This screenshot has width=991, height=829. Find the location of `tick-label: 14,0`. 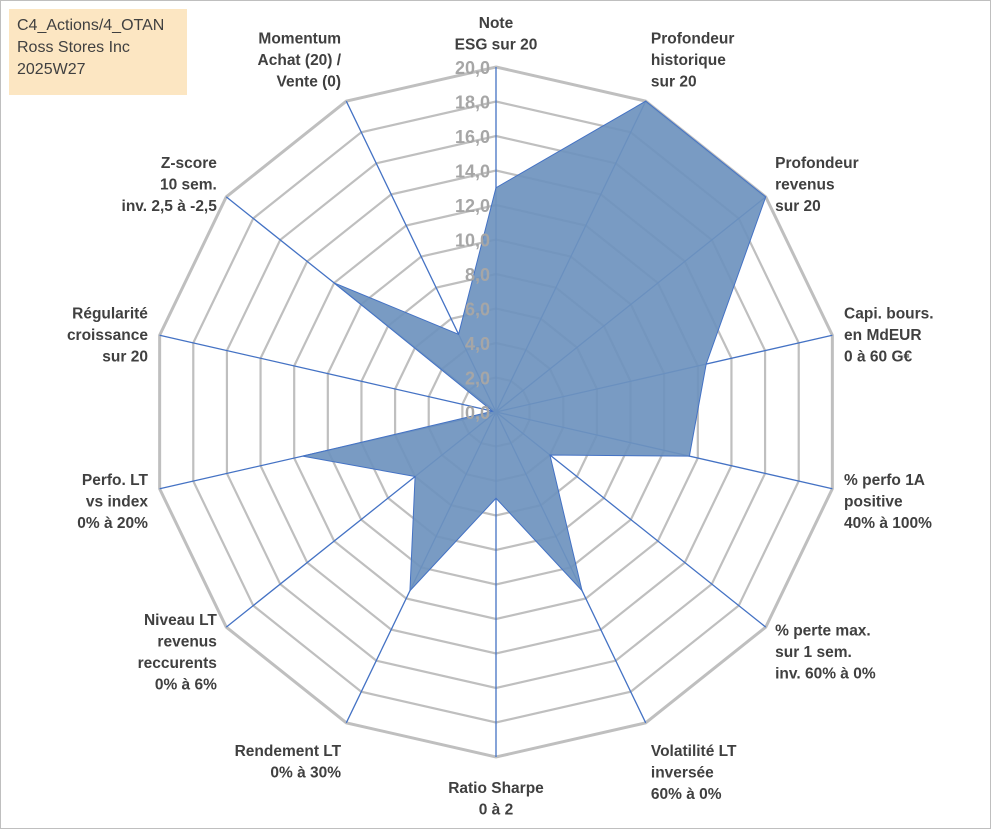

tick-label: 14,0 is located at coordinates (472, 172).